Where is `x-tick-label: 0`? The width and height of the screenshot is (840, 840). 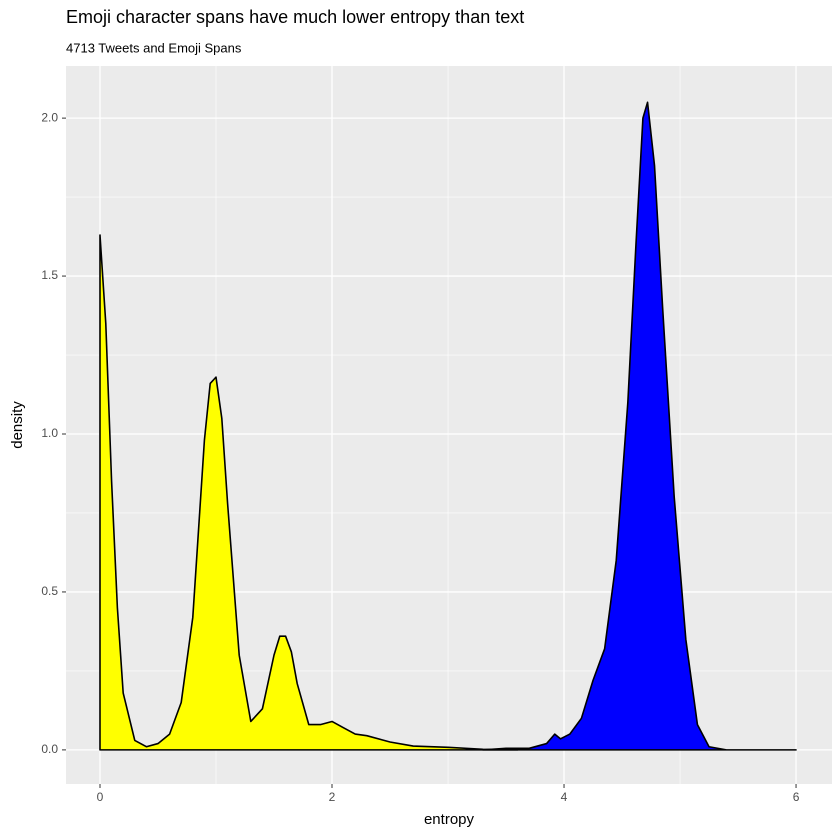 x-tick-label: 0 is located at coordinates (100, 797).